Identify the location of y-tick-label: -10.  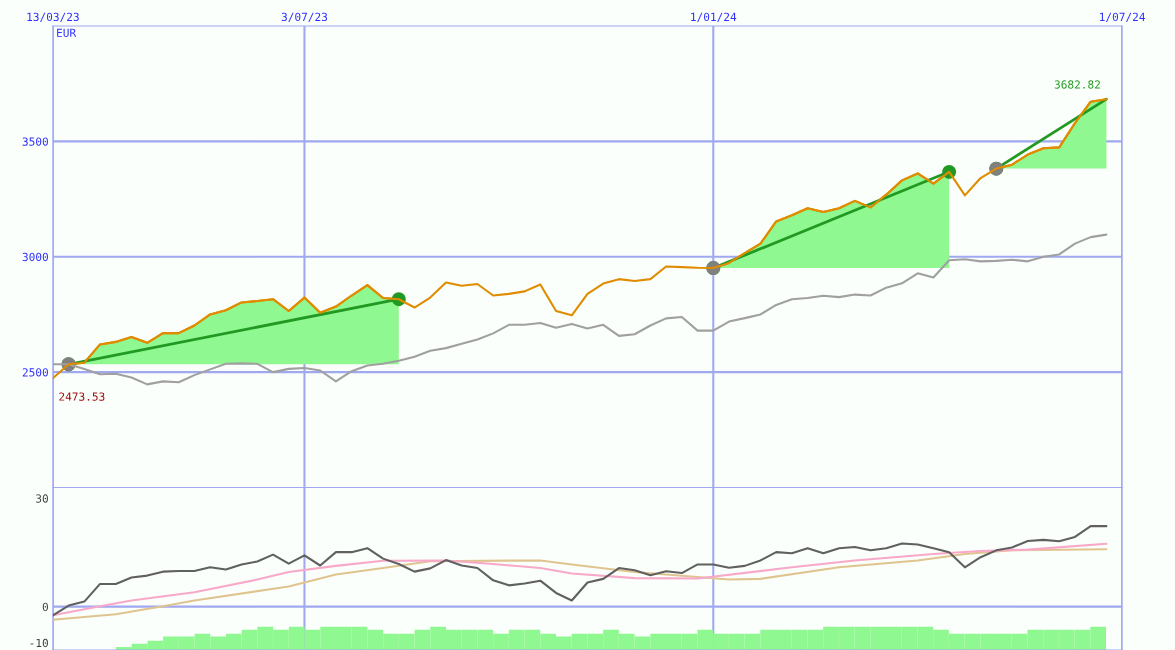
(39, 643).